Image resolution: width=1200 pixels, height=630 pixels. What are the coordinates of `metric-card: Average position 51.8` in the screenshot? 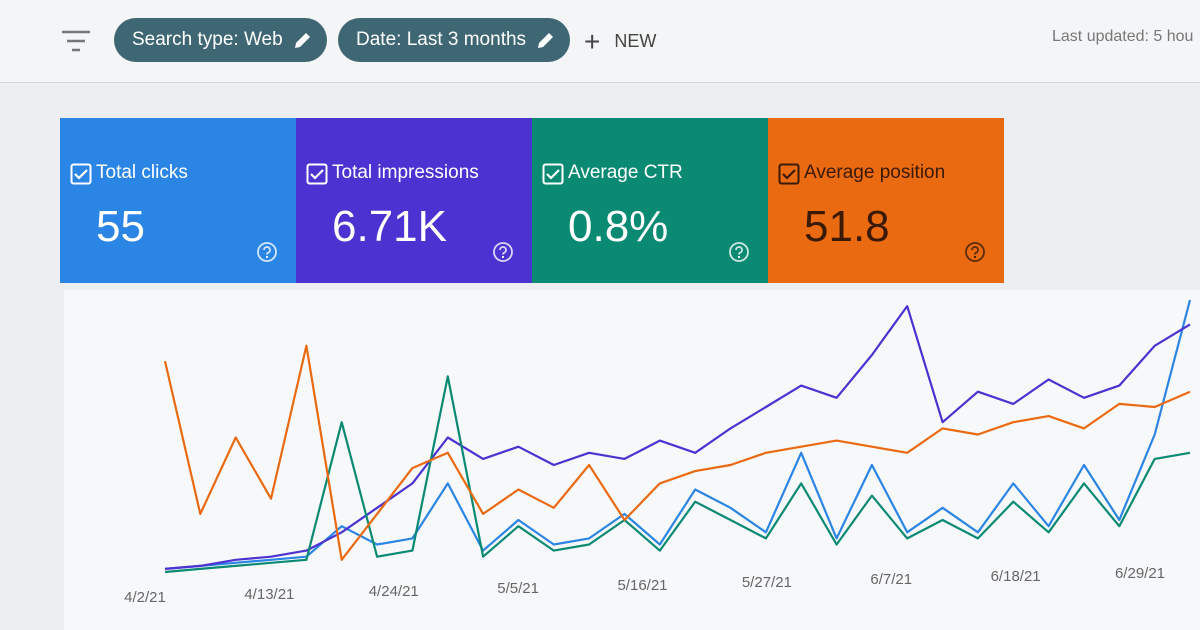 It's located at (886, 200).